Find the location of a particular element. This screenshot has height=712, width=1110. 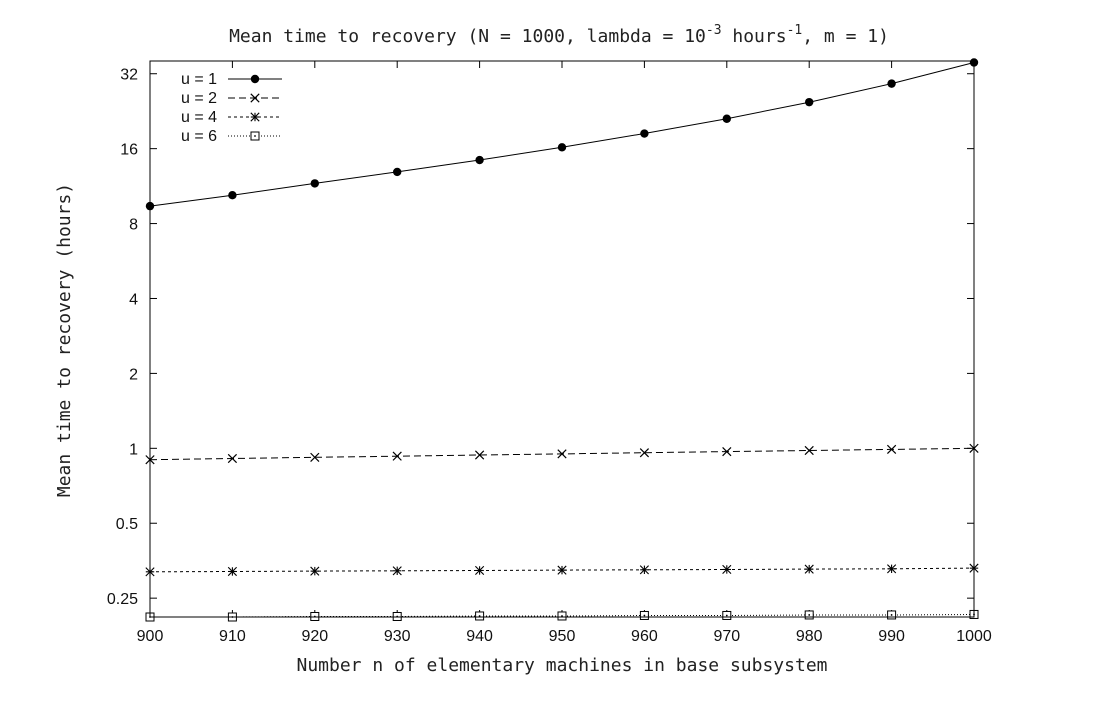

legend: u = 1 u = 2 u = 4 u = 6 is located at coordinates (231, 108).